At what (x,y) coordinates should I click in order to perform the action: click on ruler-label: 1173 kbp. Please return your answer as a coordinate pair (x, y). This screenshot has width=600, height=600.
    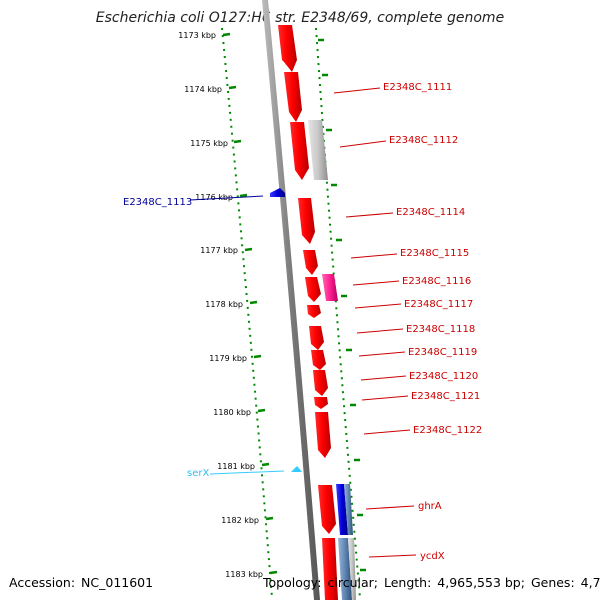
    Looking at the image, I should click on (197, 35).